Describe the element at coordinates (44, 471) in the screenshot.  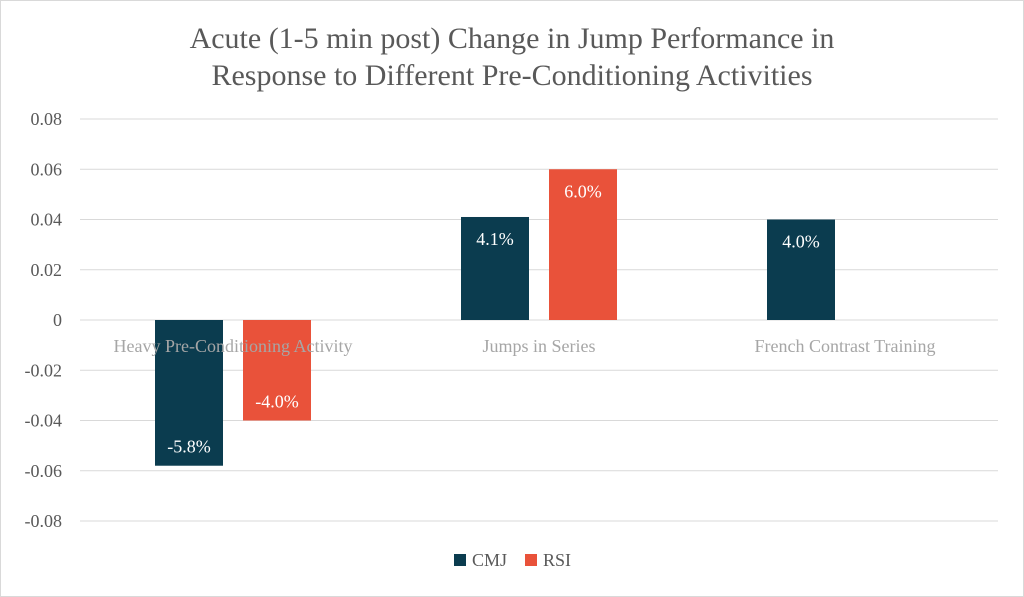
I see `y-tick-label: -0.06` at that location.